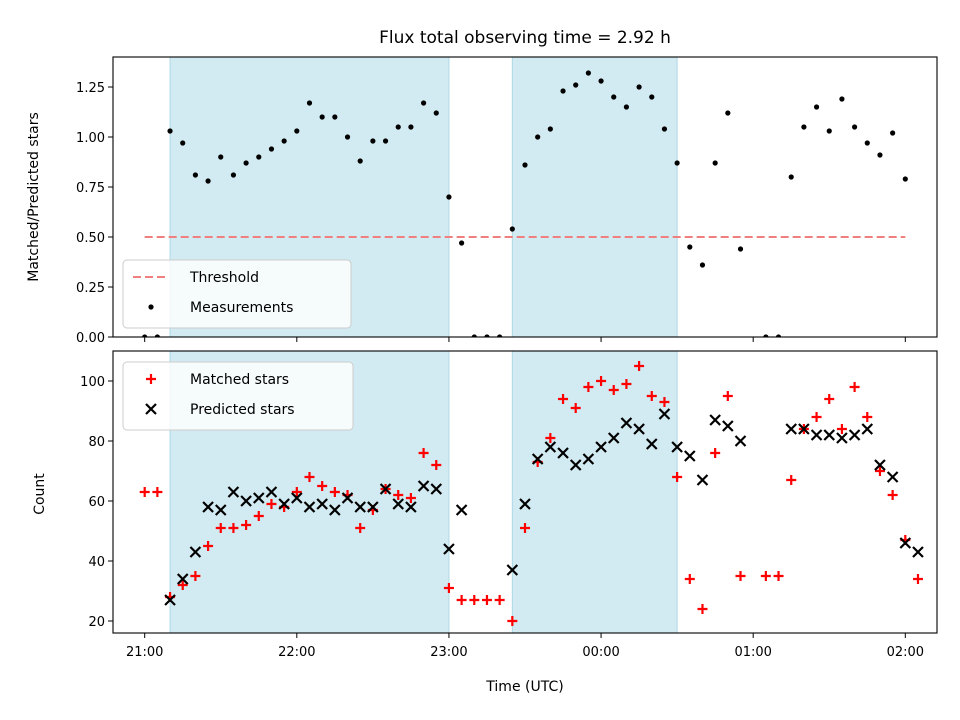 The width and height of the screenshot is (960, 720). I want to click on bottom-y-axis-label: Count, so click(40, 494).